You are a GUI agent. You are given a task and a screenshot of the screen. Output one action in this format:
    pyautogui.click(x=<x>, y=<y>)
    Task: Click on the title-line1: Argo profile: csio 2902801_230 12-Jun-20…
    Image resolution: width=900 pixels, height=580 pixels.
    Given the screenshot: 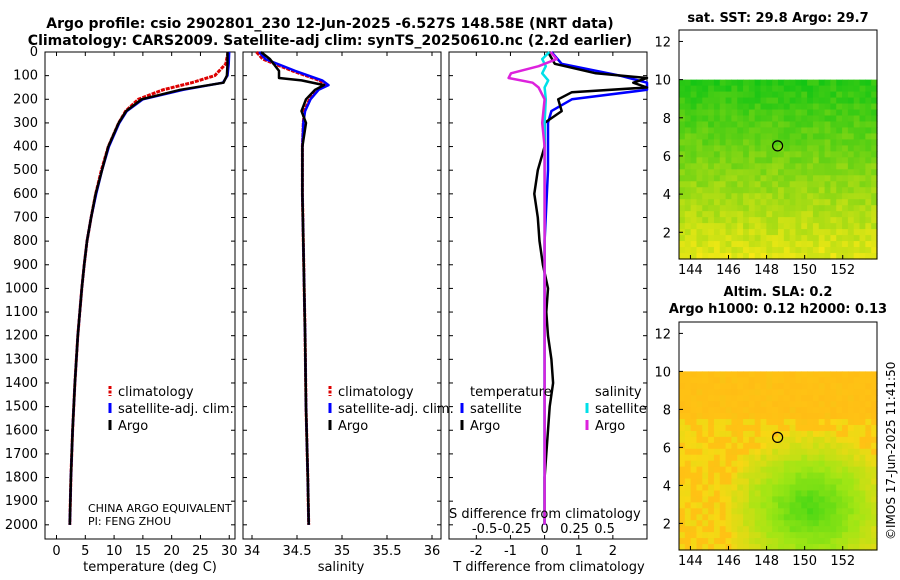 What is the action you would take?
    pyautogui.click(x=329, y=24)
    